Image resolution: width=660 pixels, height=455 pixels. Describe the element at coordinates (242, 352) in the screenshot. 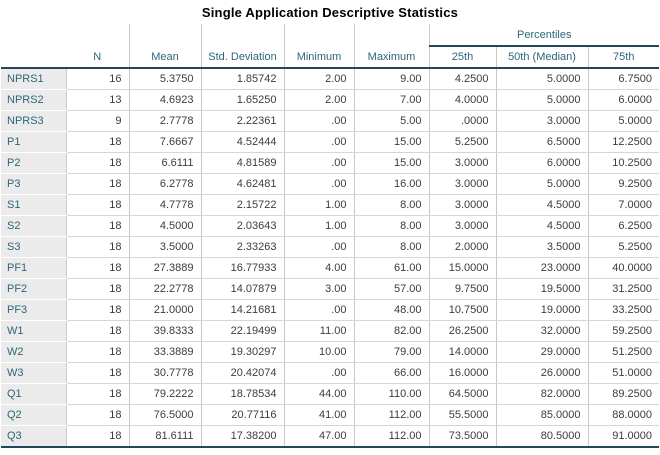

I see `cell-value: 19.30297` at that location.